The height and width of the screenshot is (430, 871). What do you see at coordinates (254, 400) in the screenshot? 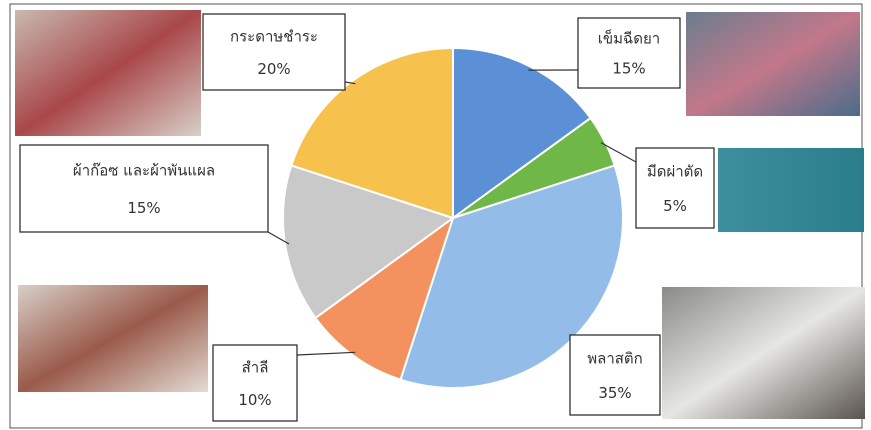
I see `value-label: 10%` at bounding box center [254, 400].